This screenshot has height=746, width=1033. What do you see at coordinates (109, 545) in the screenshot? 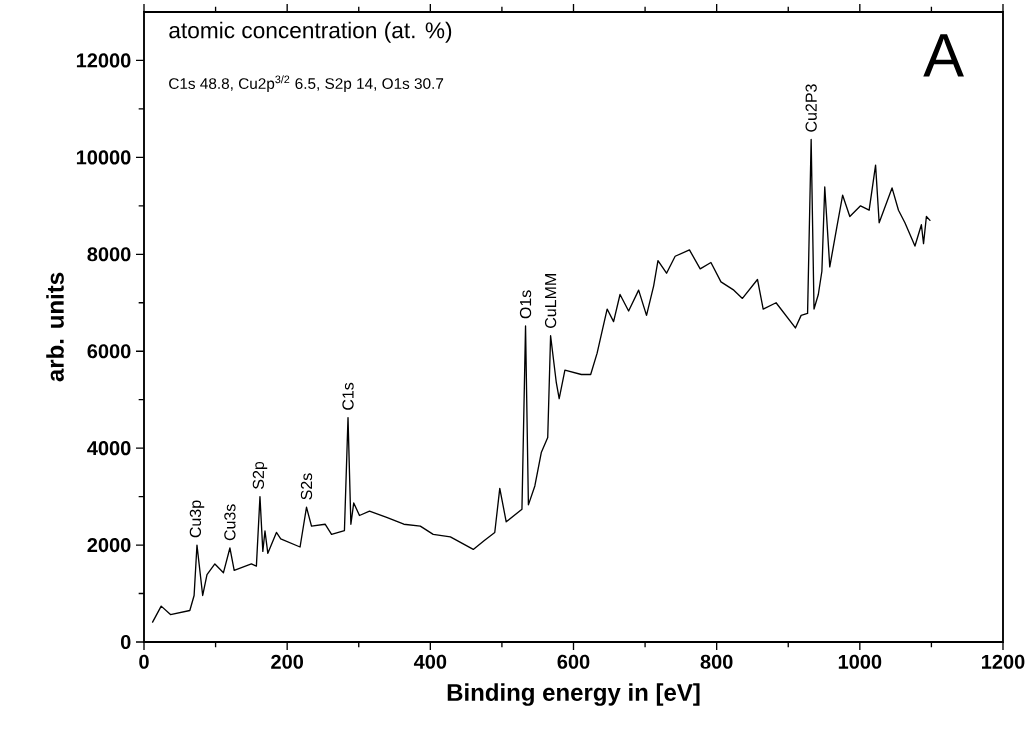
I see `y-tick-label: 2000` at bounding box center [109, 545].